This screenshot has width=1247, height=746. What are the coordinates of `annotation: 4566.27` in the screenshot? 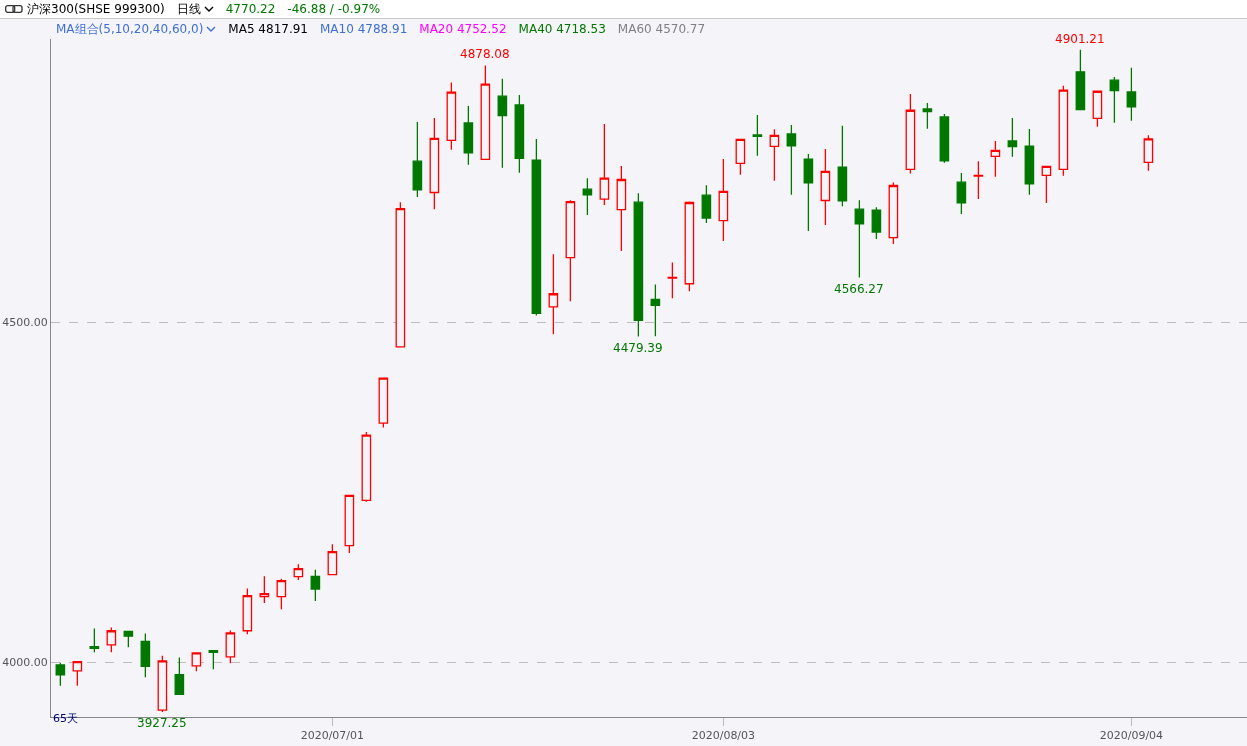 It's located at (859, 289).